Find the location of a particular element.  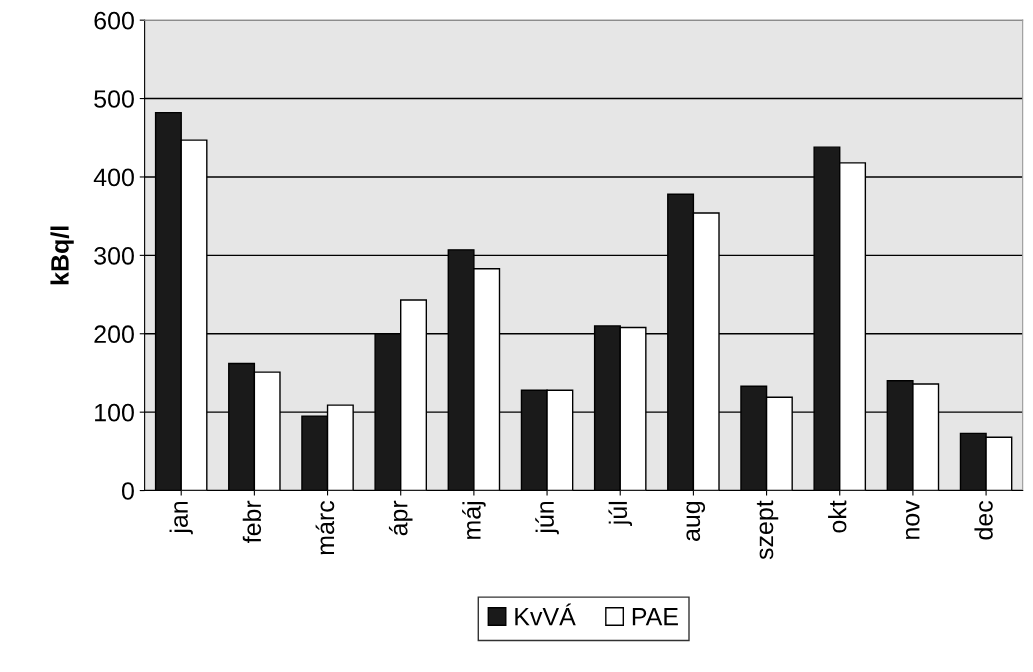

x-tick-label: febr is located at coordinates (252, 521).